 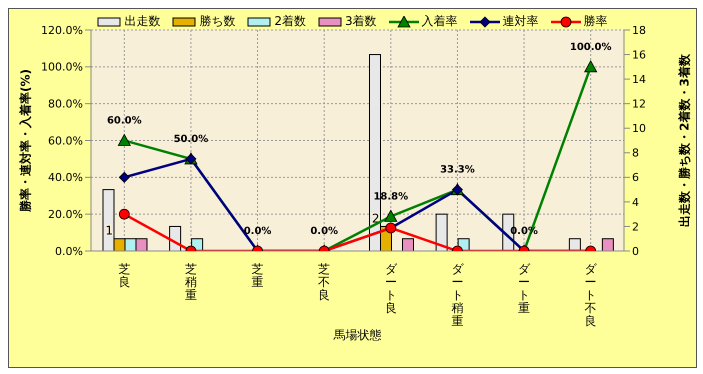 I want to click on legend-label: 2着数, so click(x=290, y=21).